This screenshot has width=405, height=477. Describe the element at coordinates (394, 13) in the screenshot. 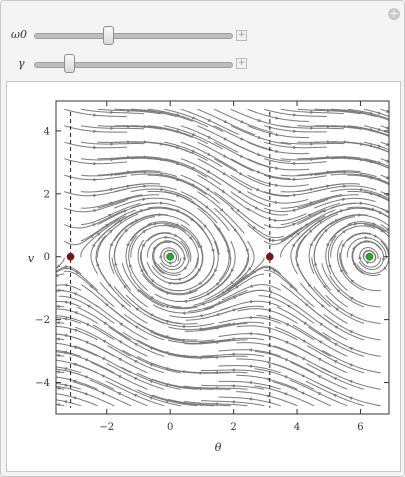

I see `add-icon: +` at that location.